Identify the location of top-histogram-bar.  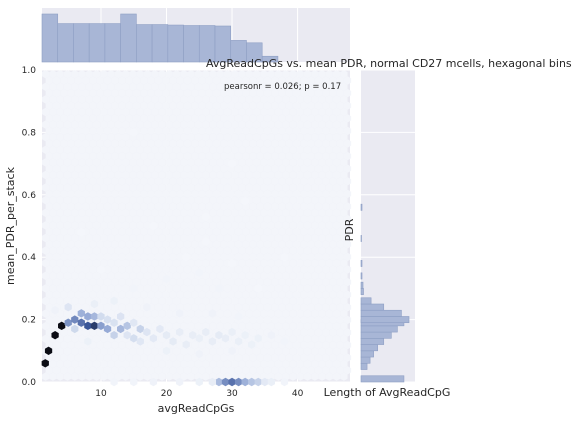
(97, 43).